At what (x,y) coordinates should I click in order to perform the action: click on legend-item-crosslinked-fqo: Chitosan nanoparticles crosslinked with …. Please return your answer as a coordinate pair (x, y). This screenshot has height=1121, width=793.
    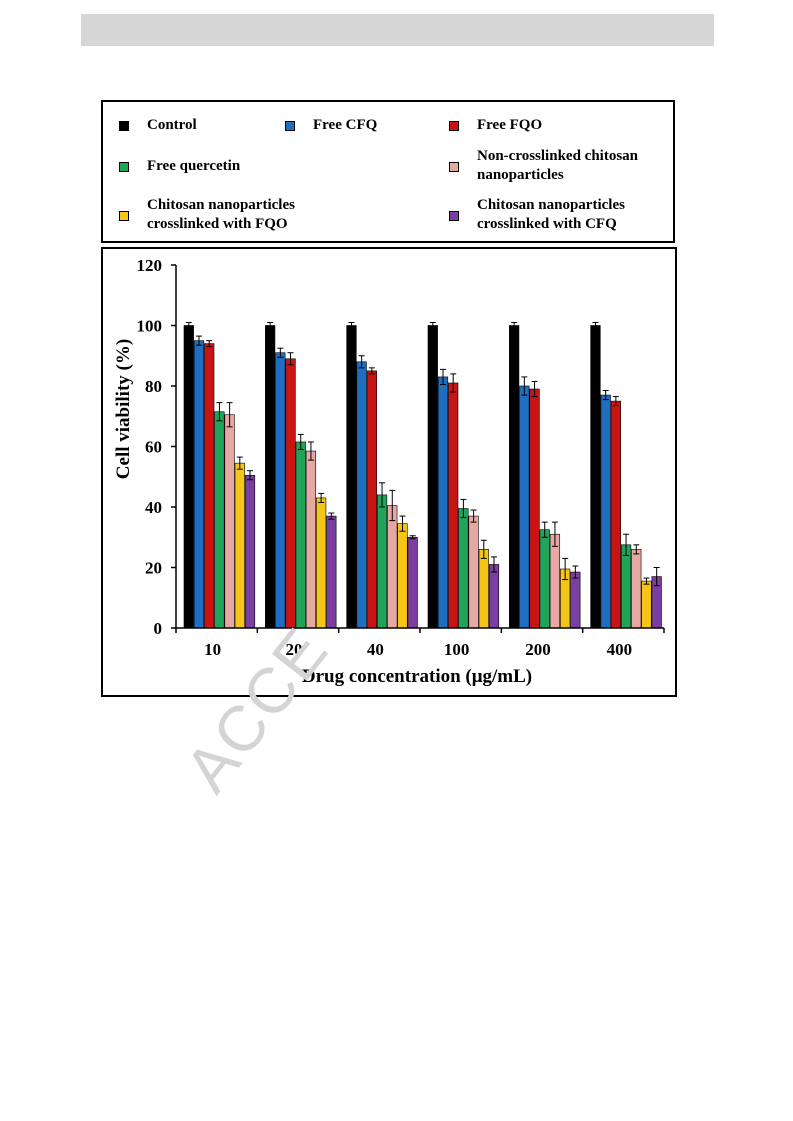
    Looking at the image, I should click on (207, 215).